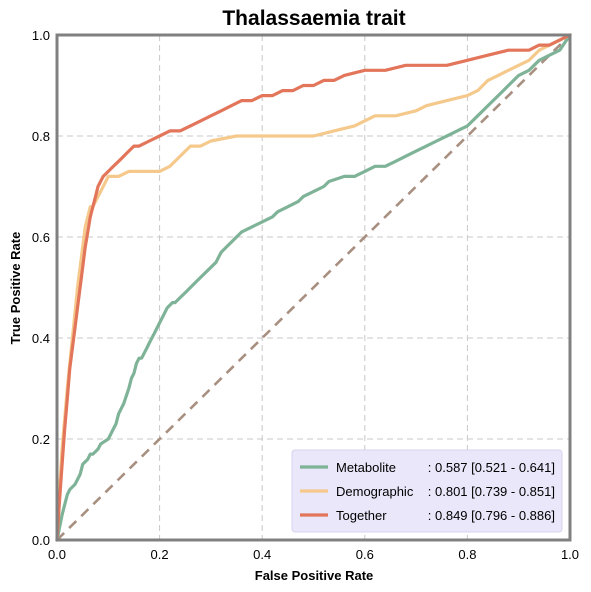  I want to click on y-tick-label: 1.0, so click(41, 35).